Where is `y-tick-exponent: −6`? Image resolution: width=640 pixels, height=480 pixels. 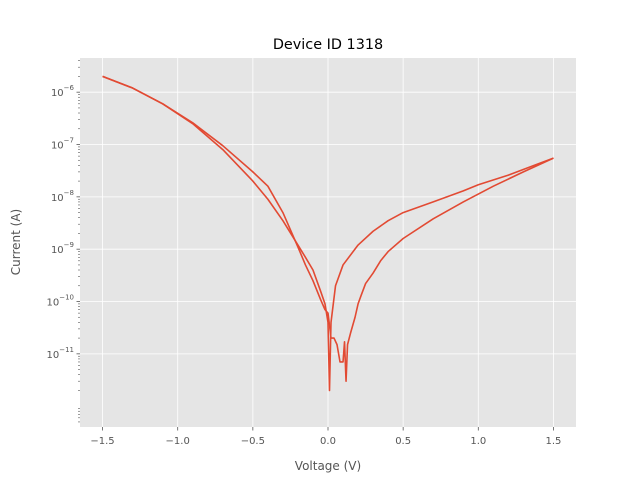
y-tick-exponent: −6 is located at coordinates (69, 88).